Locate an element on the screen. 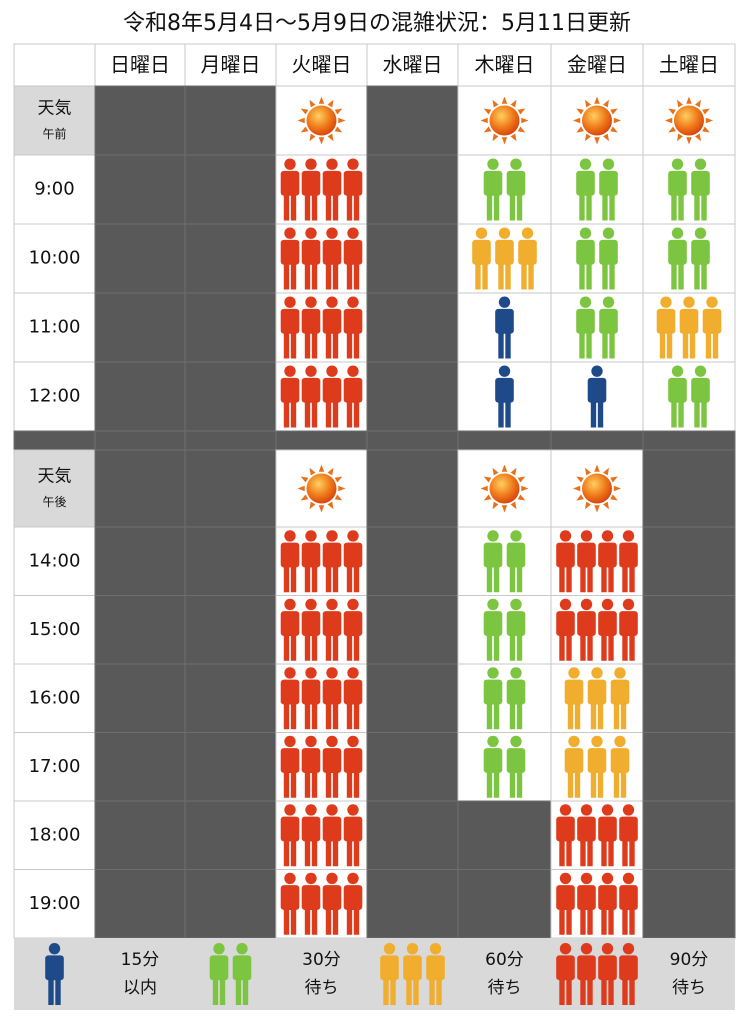  time-label: 10:00 is located at coordinates (55, 258).